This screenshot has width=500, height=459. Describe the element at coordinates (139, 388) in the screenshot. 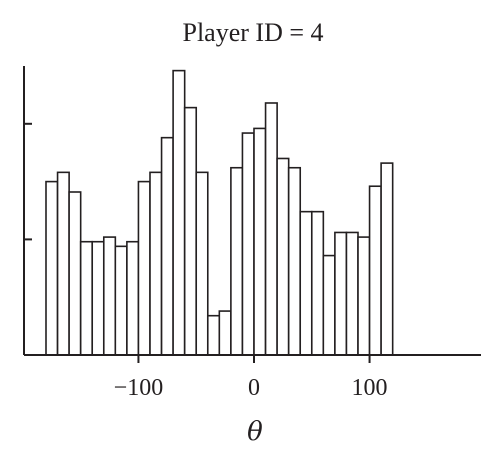

I see `x-tick-label: −100` at that location.